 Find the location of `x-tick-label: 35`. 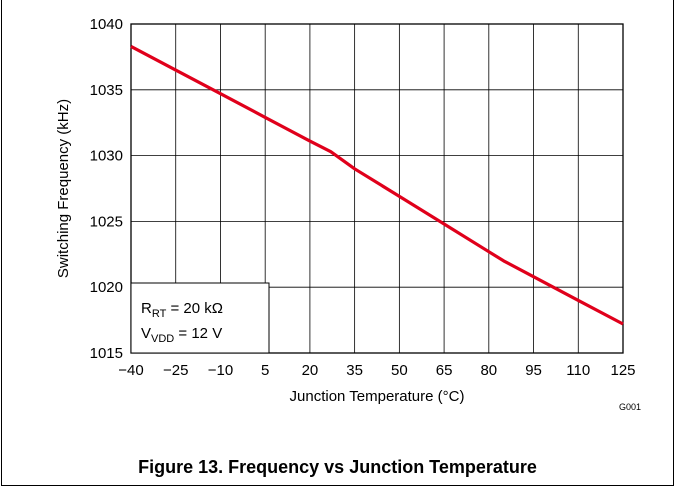

x-tick-label: 35 is located at coordinates (354, 370).